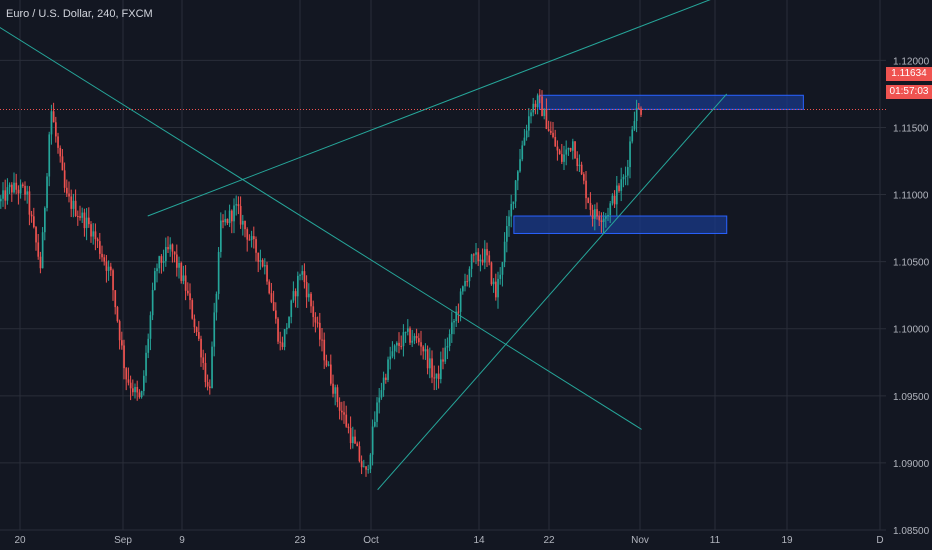  What do you see at coordinates (909, 92) in the screenshot?
I see `bar-countdown-timer: 01:57:03` at bounding box center [909, 92].